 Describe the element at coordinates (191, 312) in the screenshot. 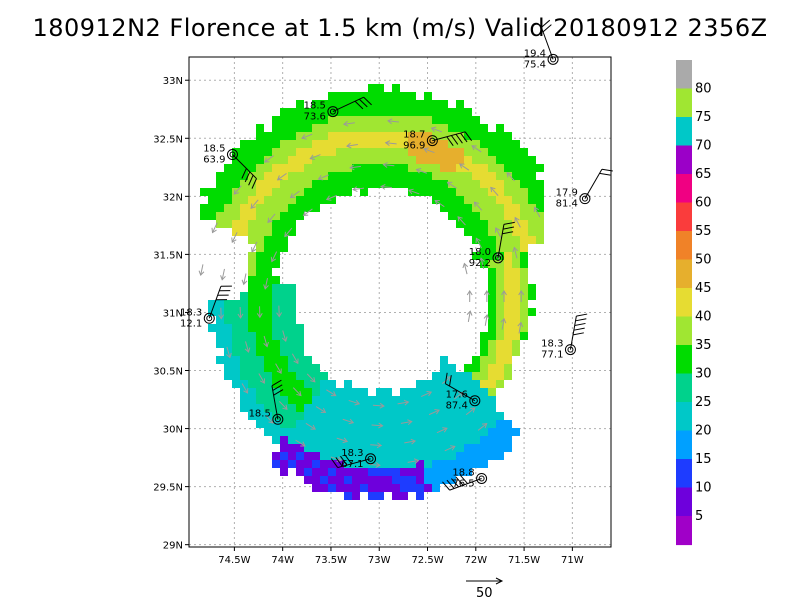

I see `station-label-top: 18.3` at that location.